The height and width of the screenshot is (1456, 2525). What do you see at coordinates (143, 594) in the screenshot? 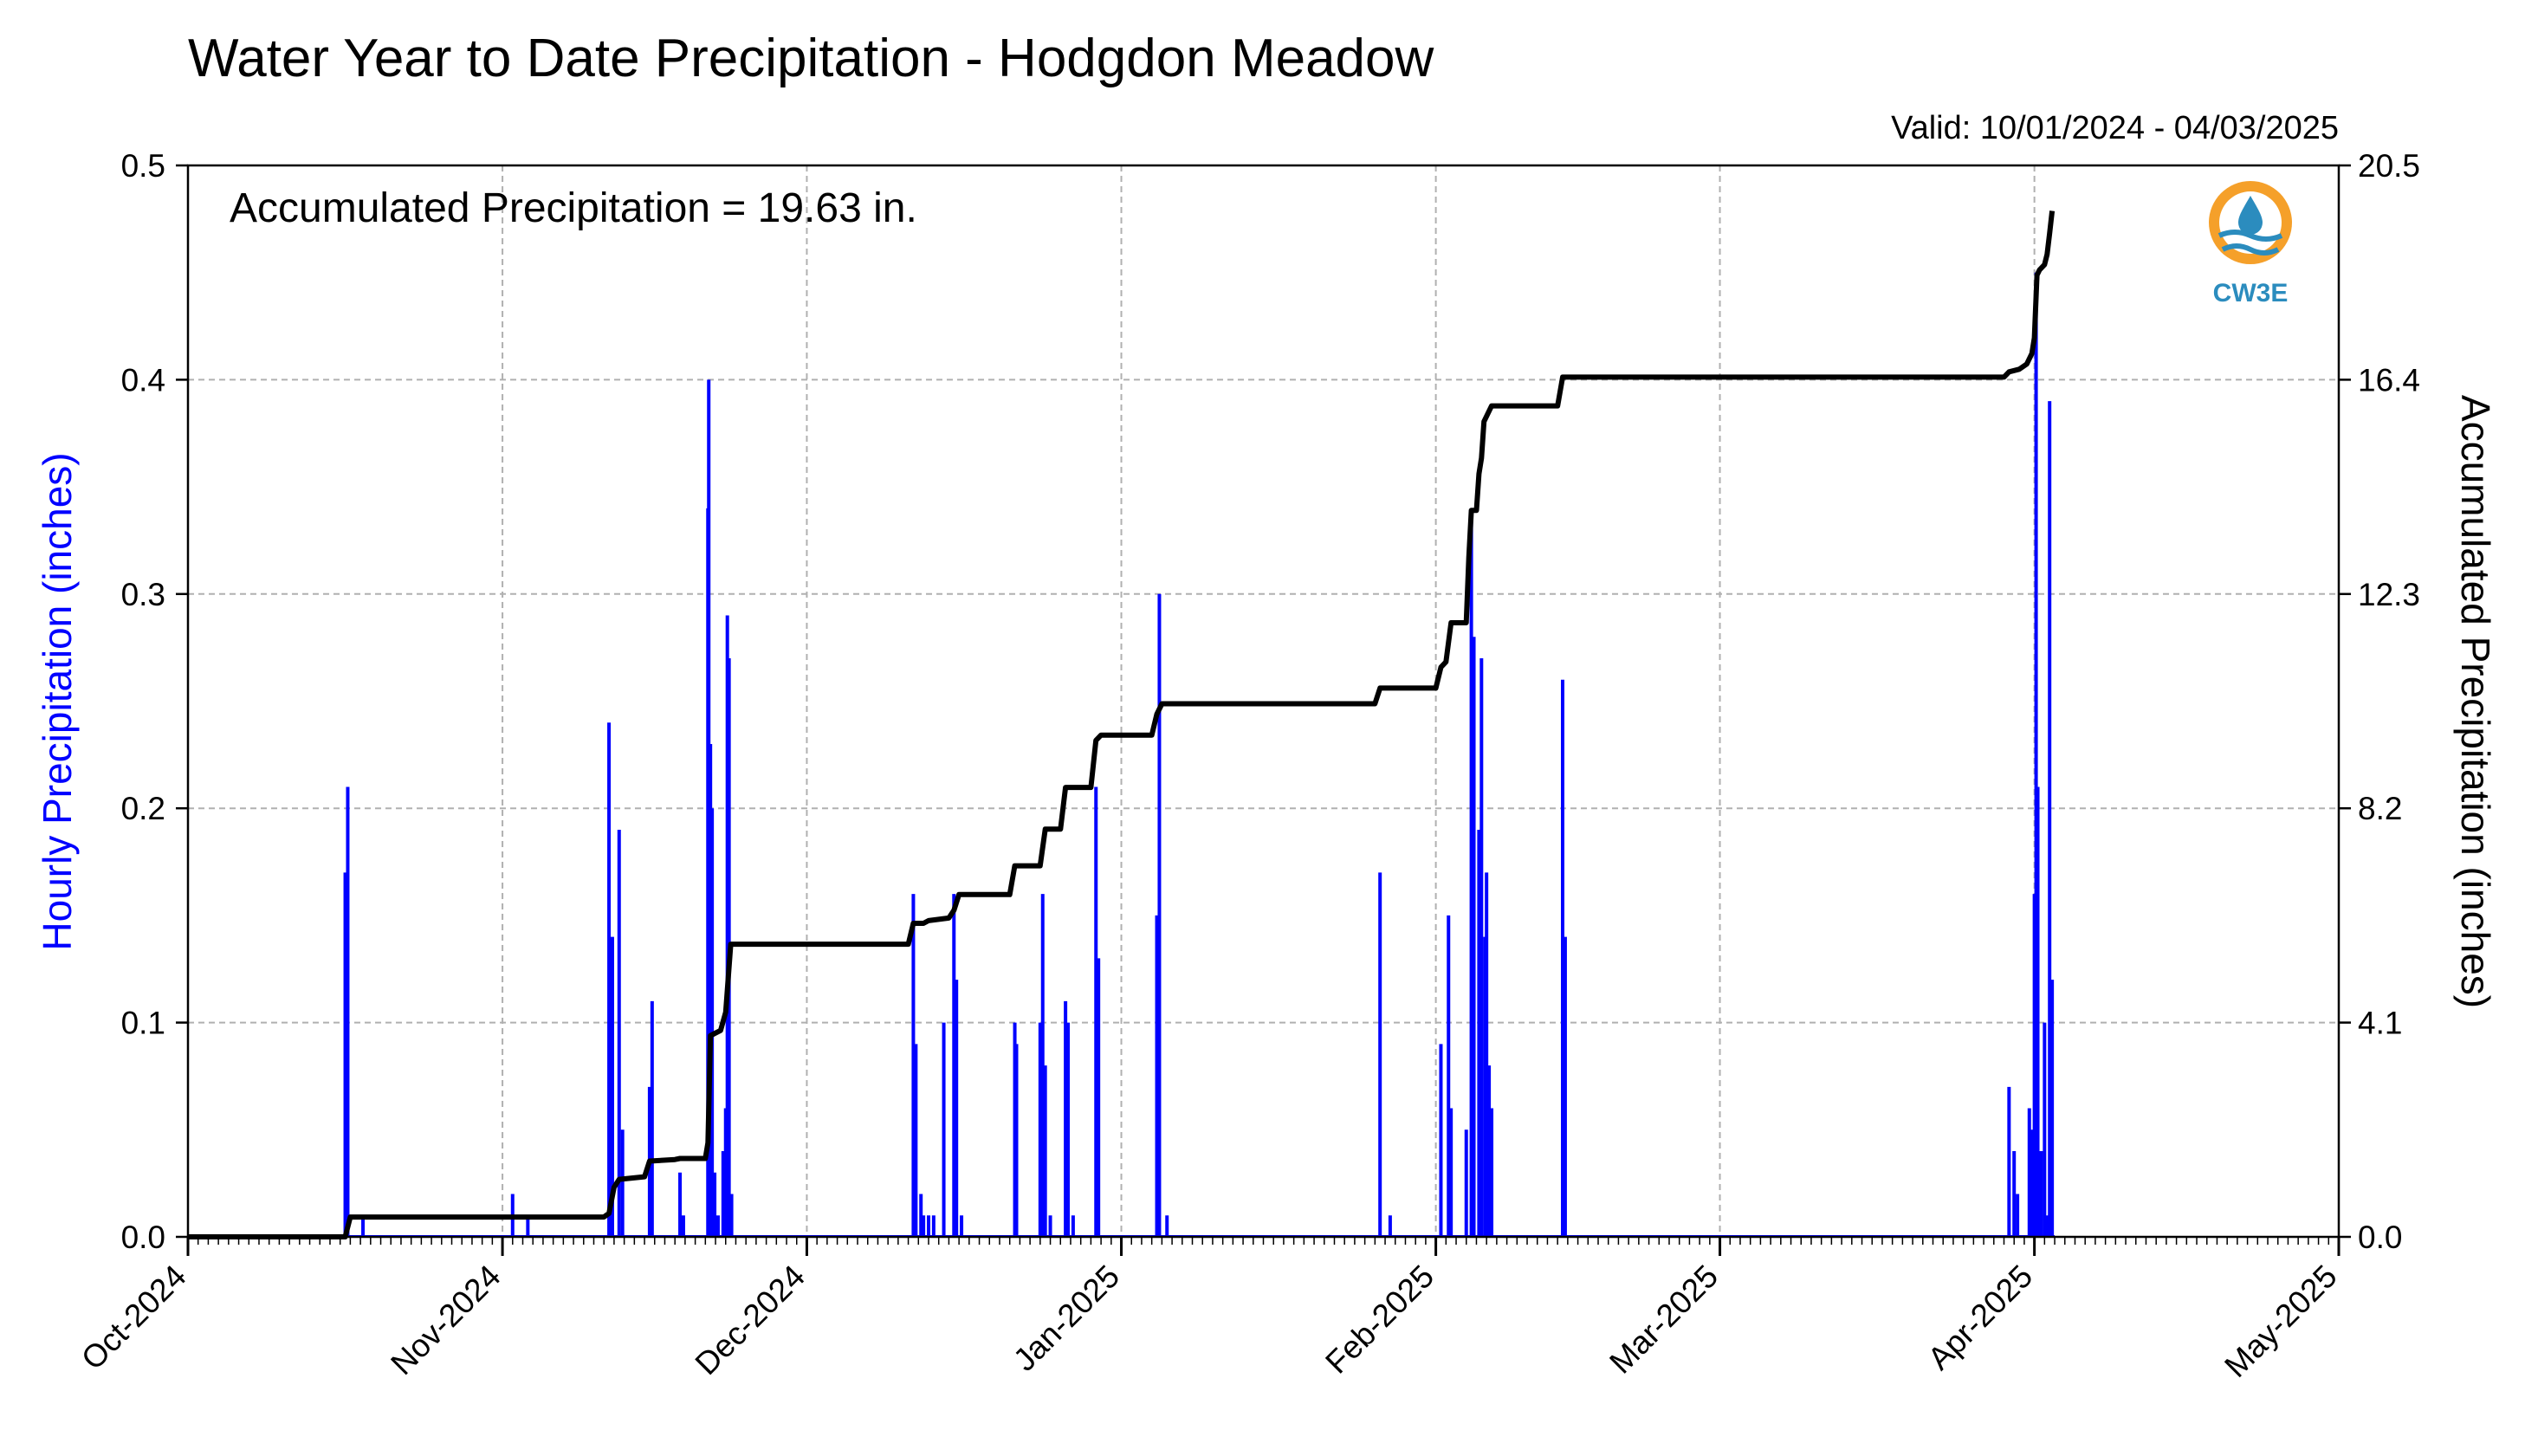
I see `y-tick-label: 0.3` at bounding box center [143, 594].